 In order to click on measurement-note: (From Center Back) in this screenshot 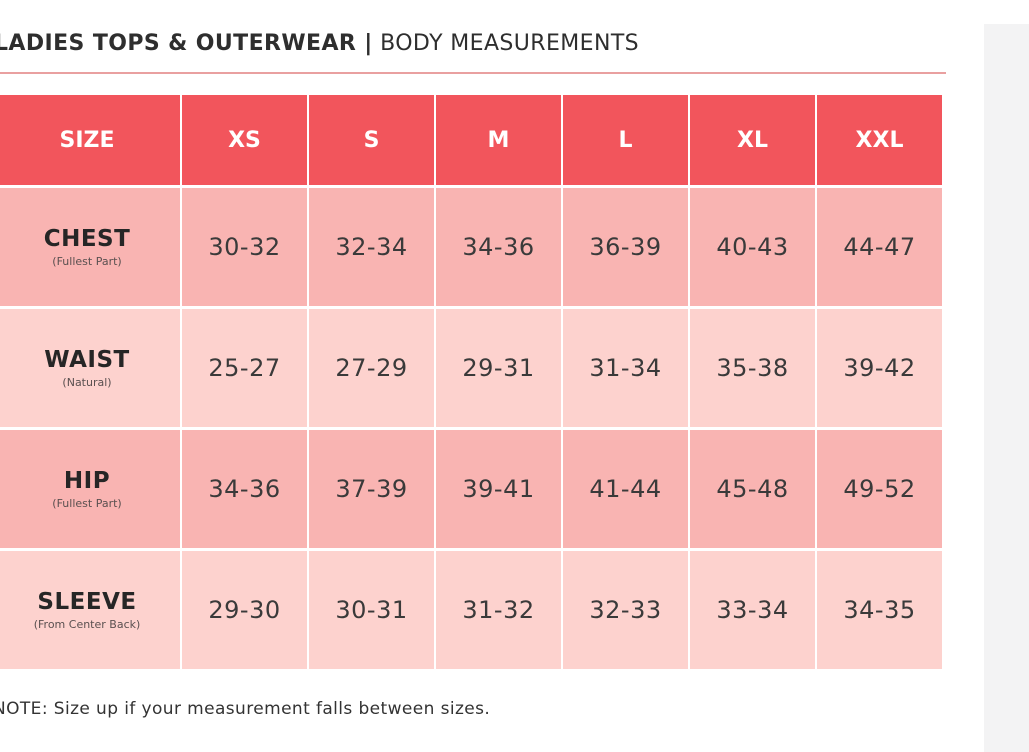, I will do `click(87, 624)`.